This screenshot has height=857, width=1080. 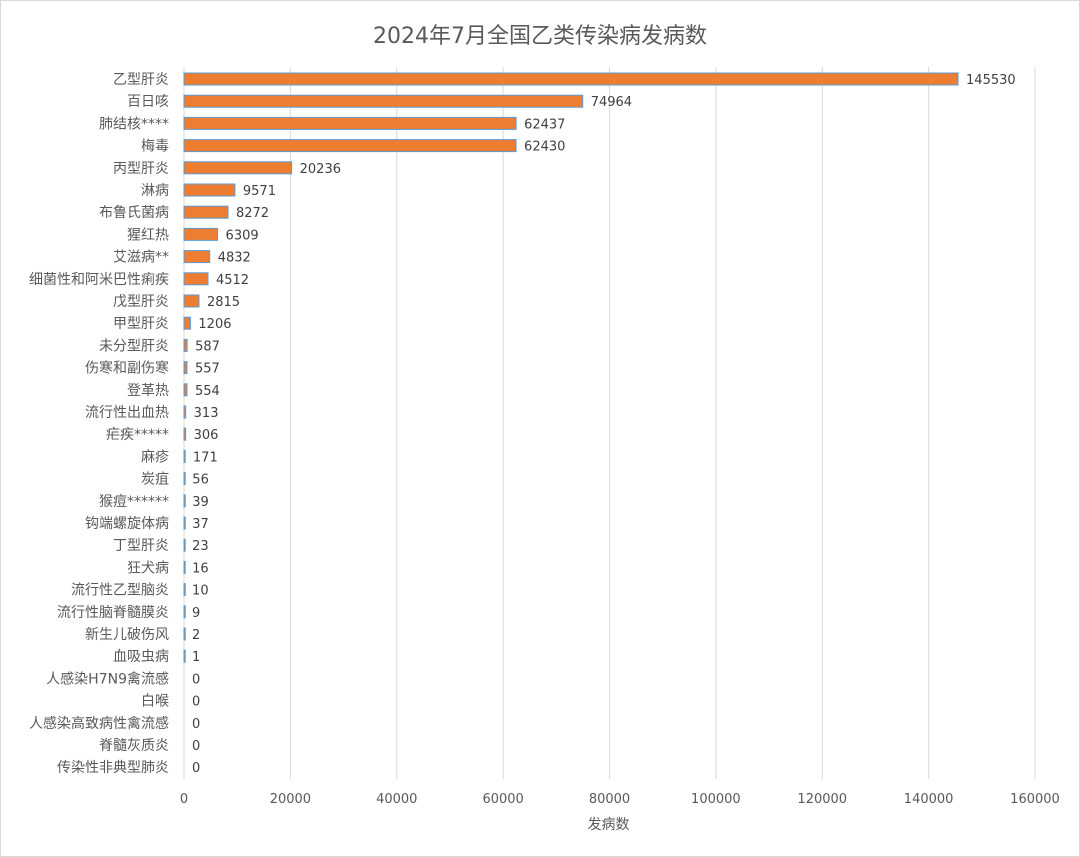 I want to click on data-label: 23, so click(x=200, y=546).